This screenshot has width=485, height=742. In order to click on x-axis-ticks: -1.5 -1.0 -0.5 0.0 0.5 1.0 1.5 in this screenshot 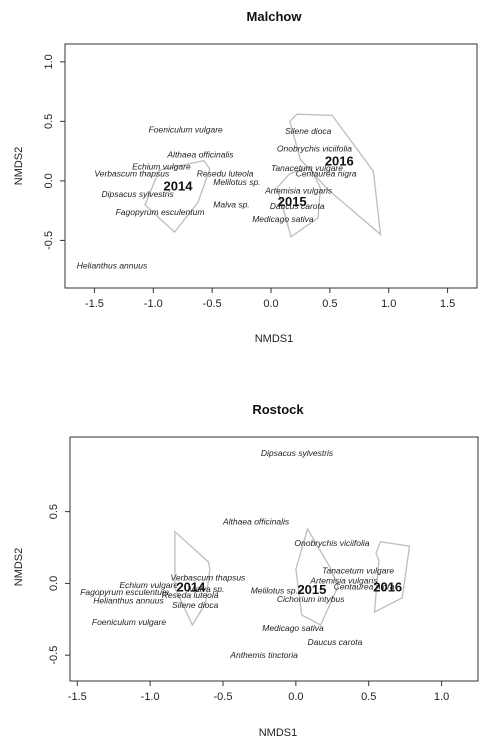, I will do `click(270, 299)`.